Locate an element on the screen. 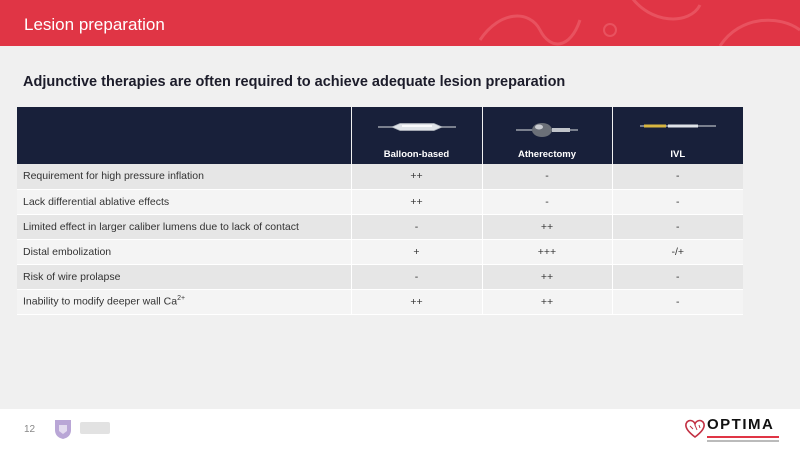 The width and height of the screenshot is (800, 450). cell-atherectomy: +++ is located at coordinates (547, 252).